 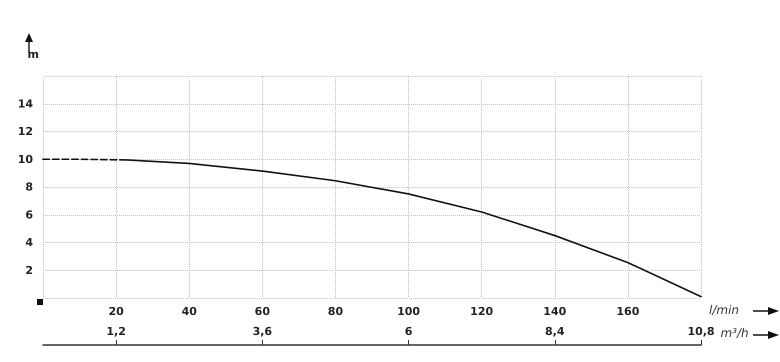 I want to click on x-tick-label: 100, so click(x=408, y=311).